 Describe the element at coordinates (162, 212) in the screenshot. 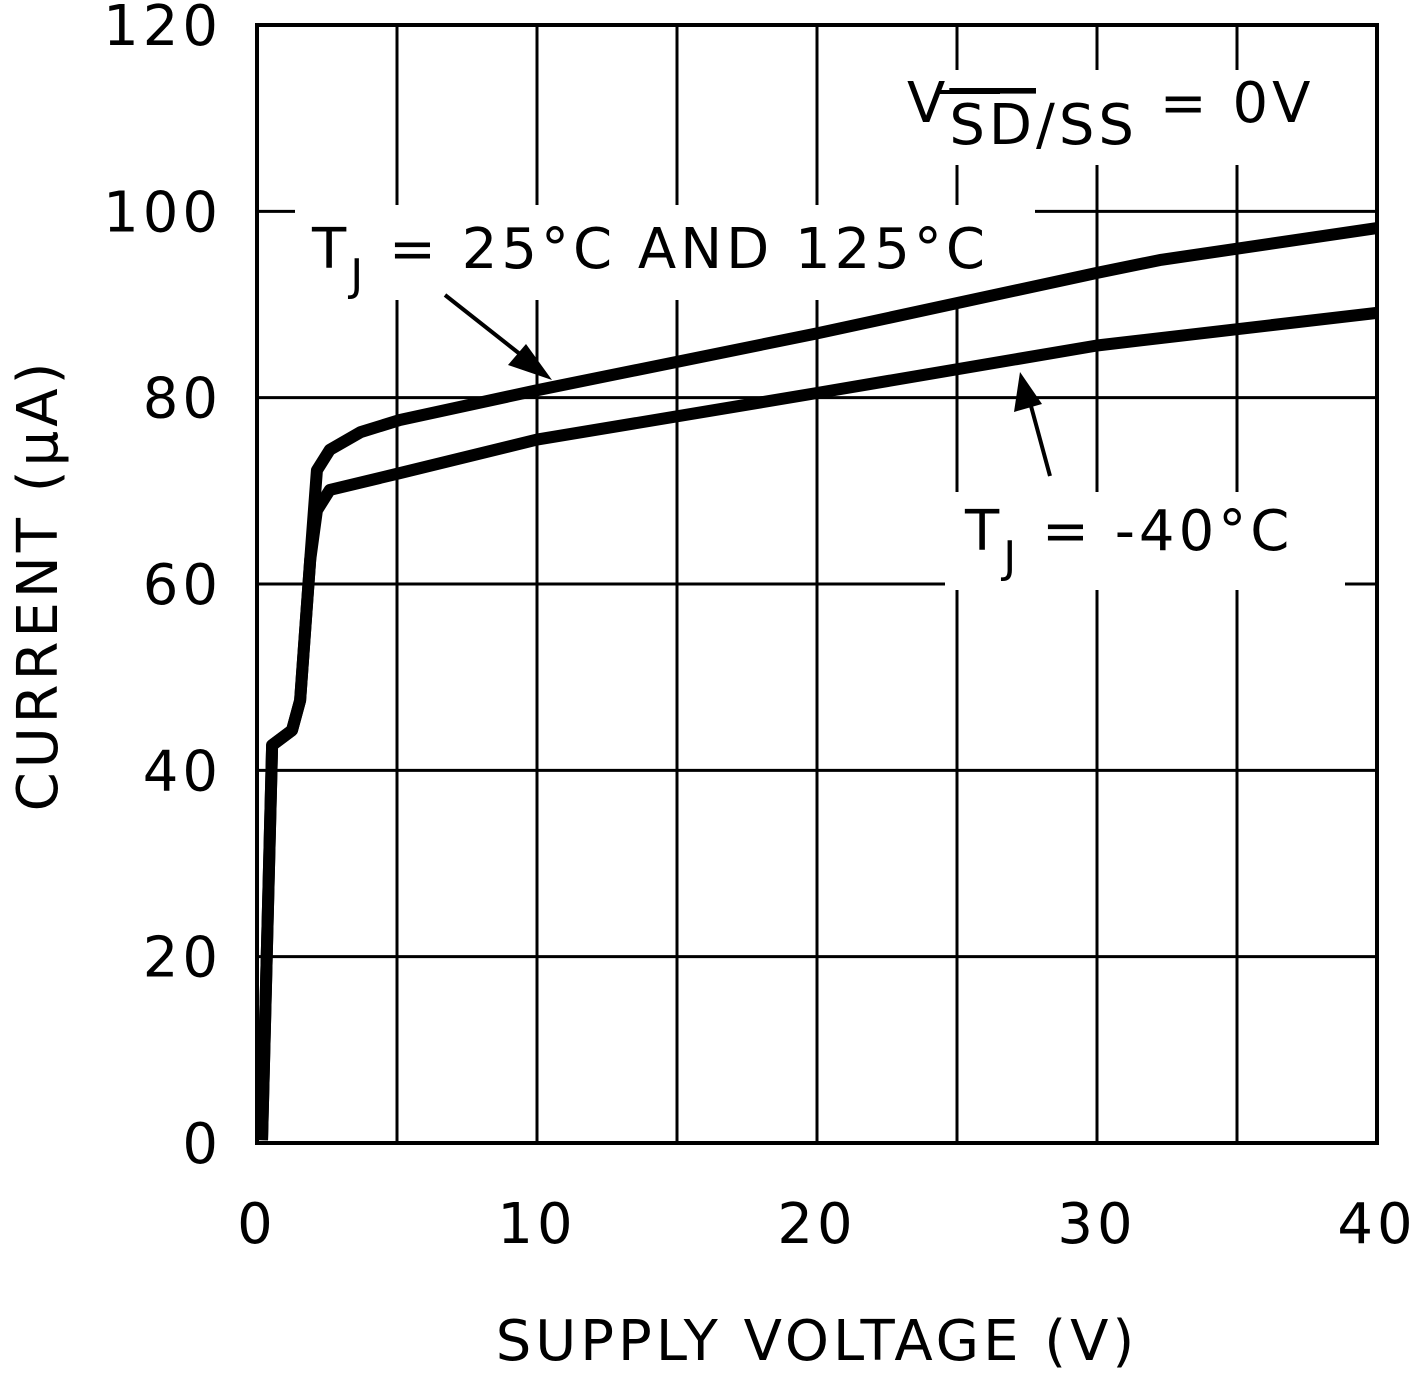

I see `y-tick-label: 100` at that location.